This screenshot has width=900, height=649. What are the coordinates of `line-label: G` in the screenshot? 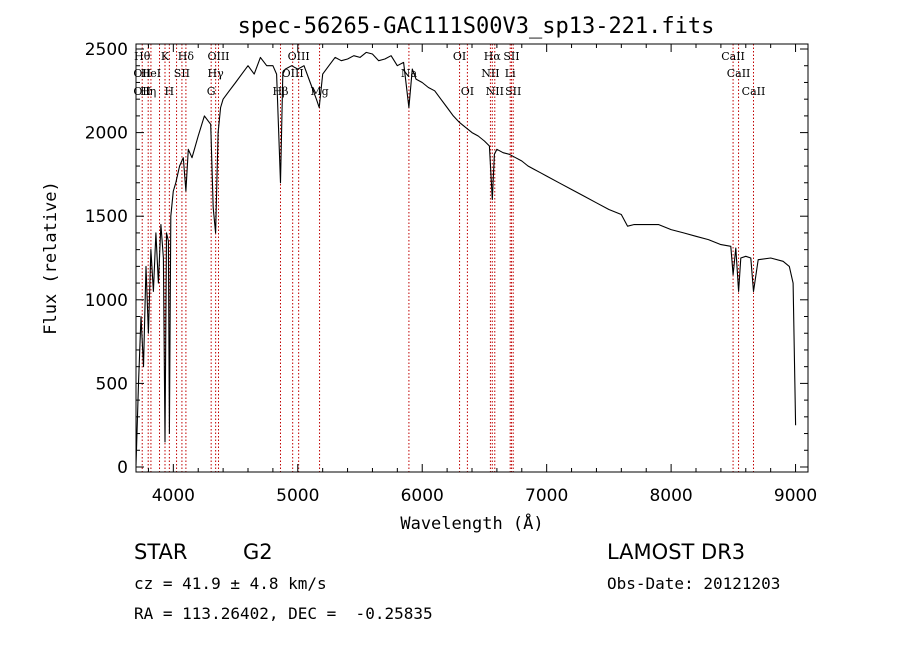 It's located at (211, 91).